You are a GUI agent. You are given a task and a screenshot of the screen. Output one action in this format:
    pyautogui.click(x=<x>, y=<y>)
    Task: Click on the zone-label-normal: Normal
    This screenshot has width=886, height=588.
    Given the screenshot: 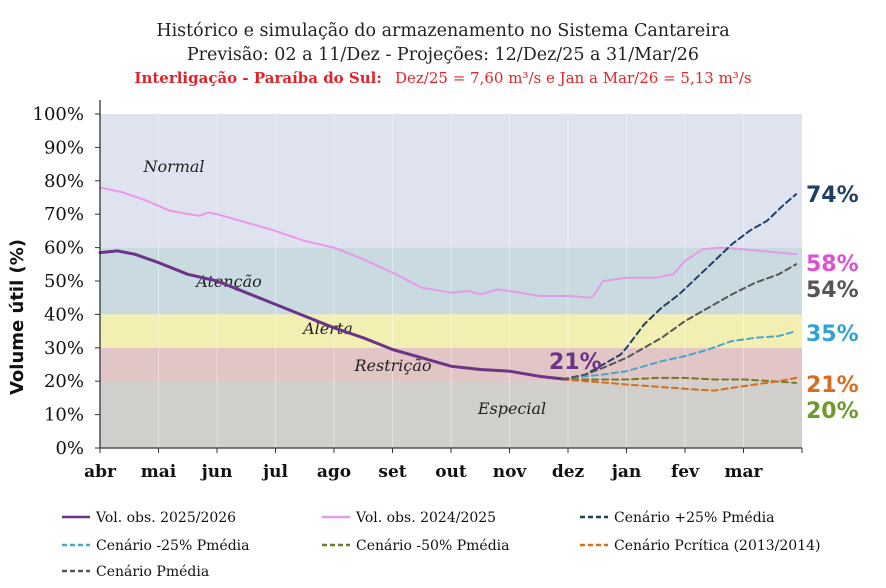 What is the action you would take?
    pyautogui.click(x=173, y=166)
    